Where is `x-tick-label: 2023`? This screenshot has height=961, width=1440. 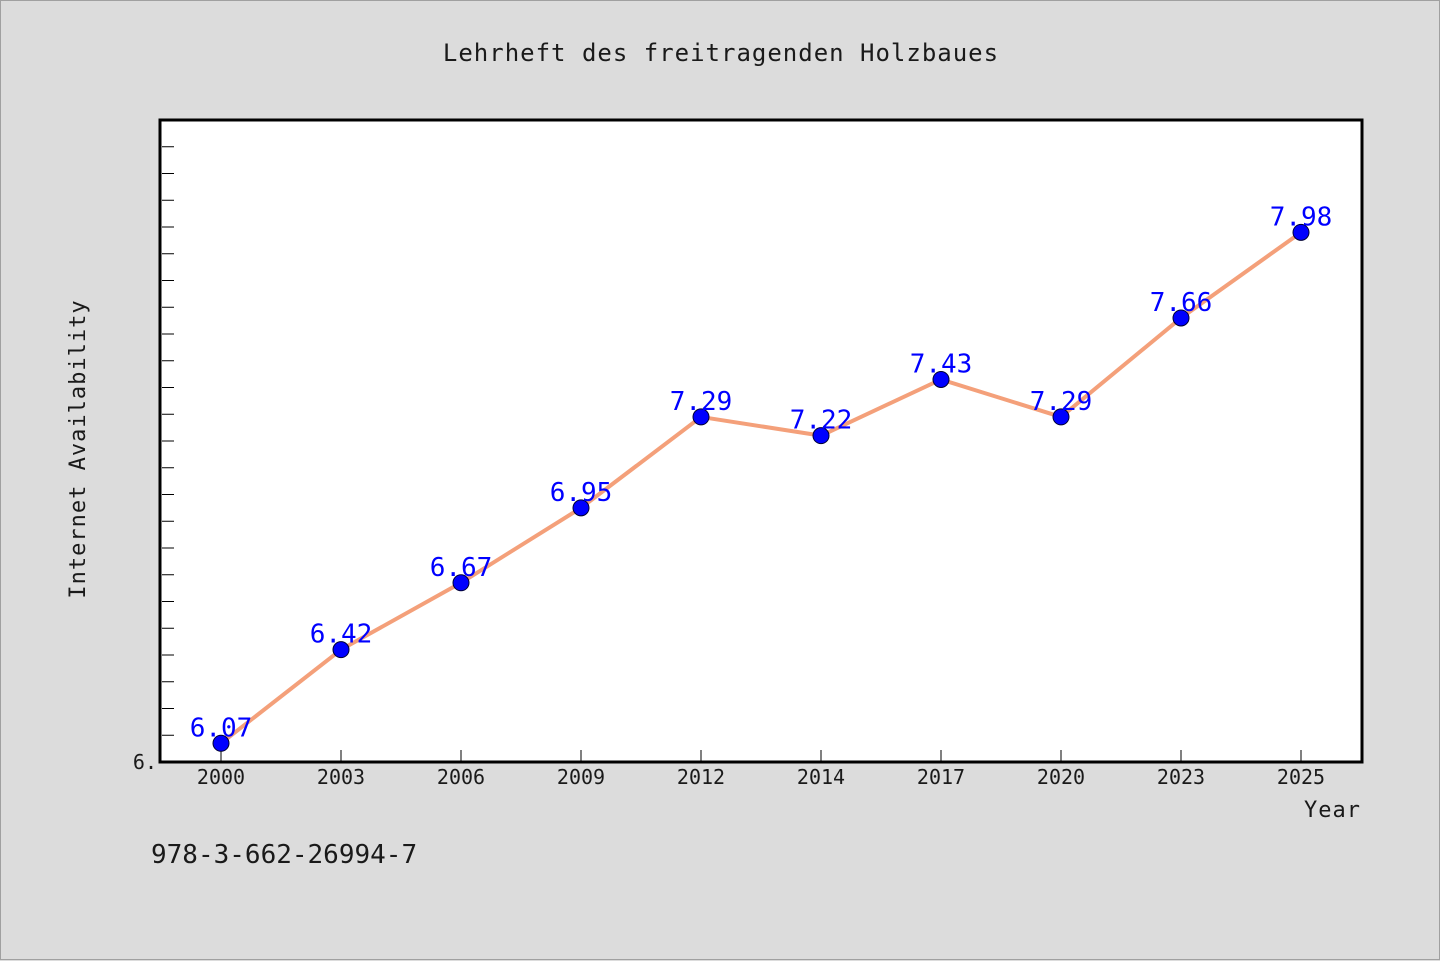
x-tick-label: 2023 is located at coordinates (1181, 777).